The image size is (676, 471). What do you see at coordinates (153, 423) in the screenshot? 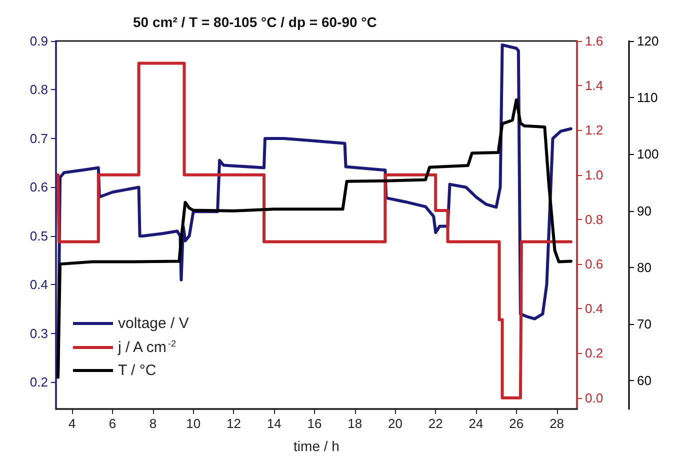
I see `x-tick-label: 8` at bounding box center [153, 423].